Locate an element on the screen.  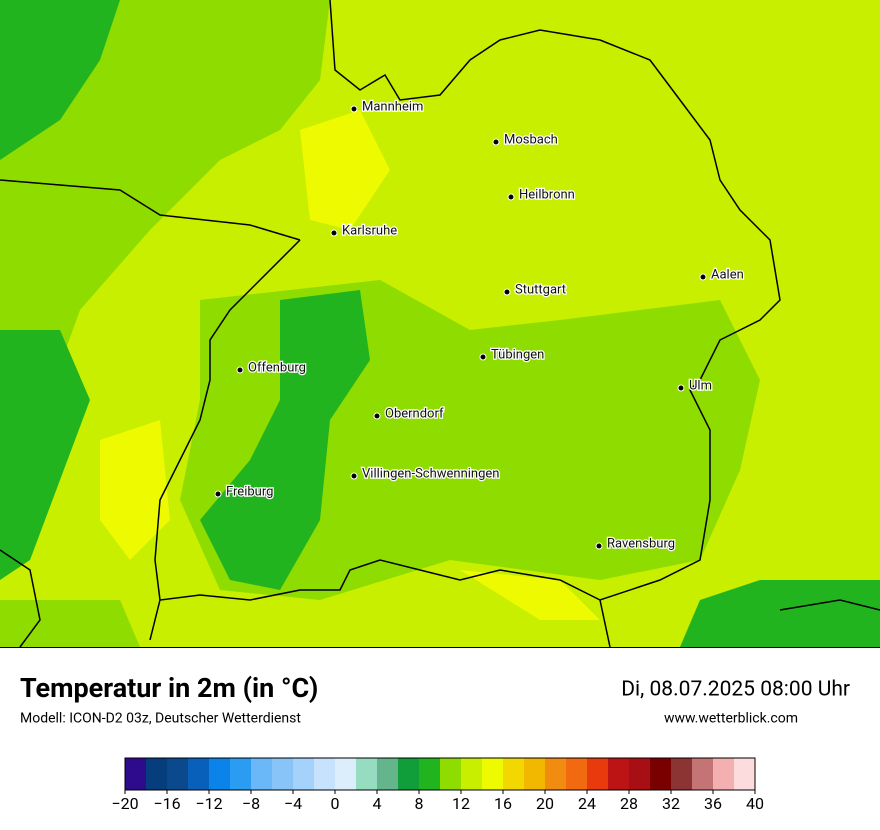
city-label: Ravensburg is located at coordinates (641, 543).